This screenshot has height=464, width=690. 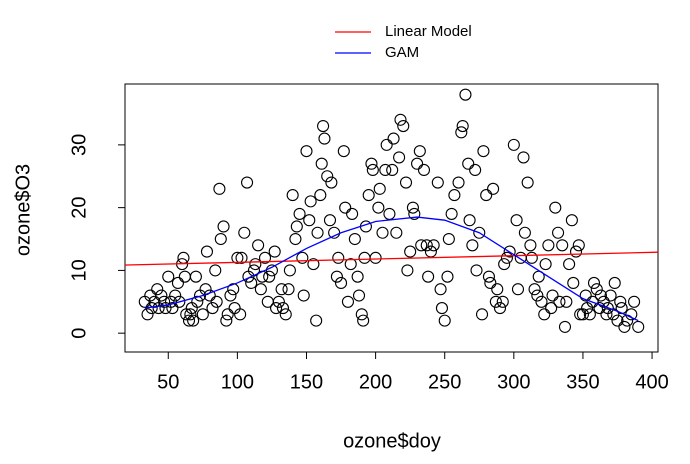 What do you see at coordinates (392, 441) in the screenshot?
I see `x-axis-label: ozone$doy` at bounding box center [392, 441].